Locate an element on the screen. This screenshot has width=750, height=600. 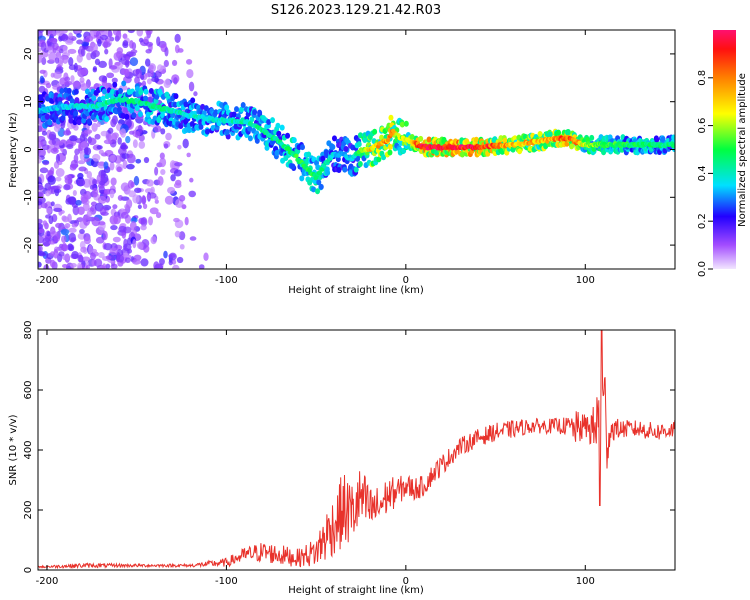
colorbar-tick-label: 0.8 is located at coordinates (702, 78).